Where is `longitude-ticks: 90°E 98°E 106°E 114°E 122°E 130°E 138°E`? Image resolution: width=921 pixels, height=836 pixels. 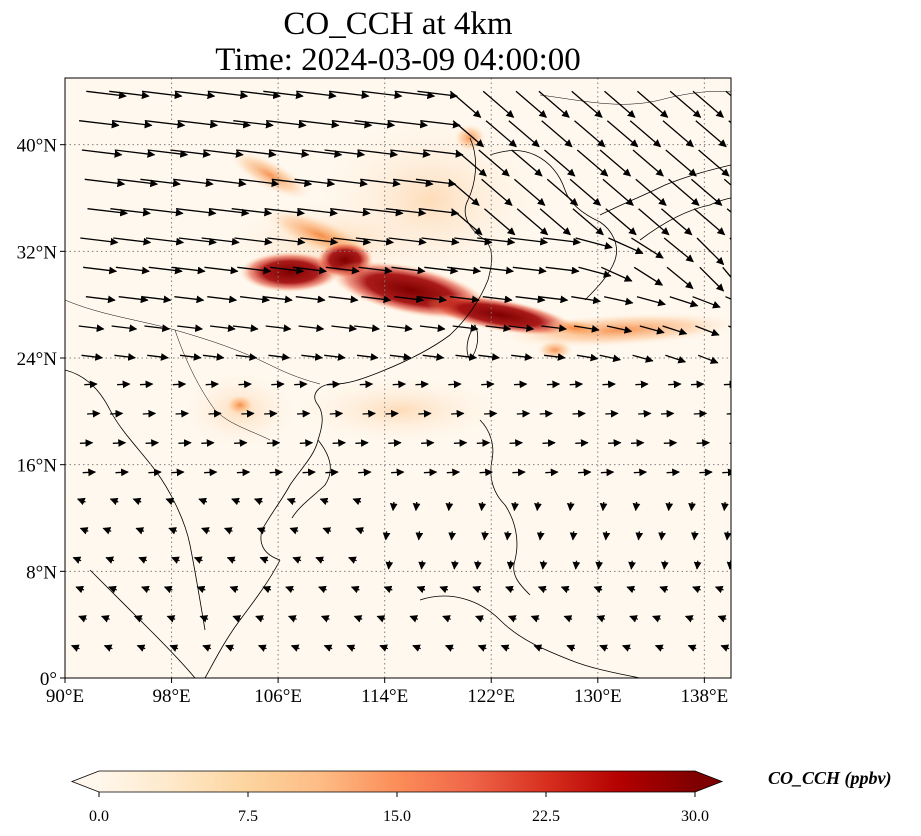
longitude-ticks: 90°E 98°E 106°E 114°E 122°E 130°E 138°E is located at coordinates (387, 692).